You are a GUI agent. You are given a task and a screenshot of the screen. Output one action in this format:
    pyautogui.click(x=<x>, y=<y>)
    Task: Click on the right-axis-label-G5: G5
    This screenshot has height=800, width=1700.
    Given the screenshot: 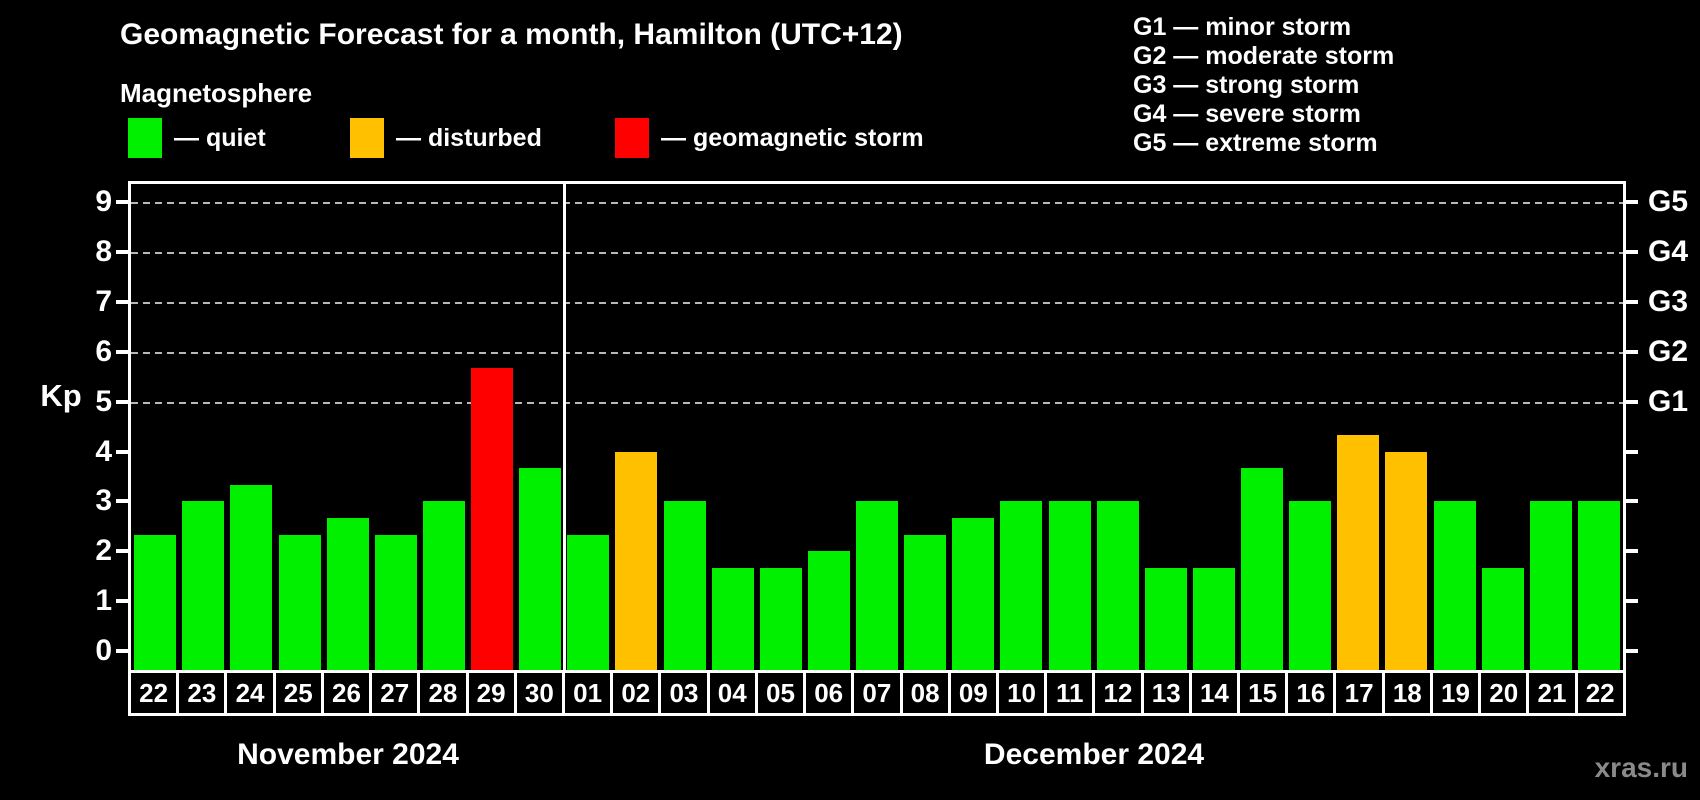 What is the action you would take?
    pyautogui.click(x=1668, y=202)
    